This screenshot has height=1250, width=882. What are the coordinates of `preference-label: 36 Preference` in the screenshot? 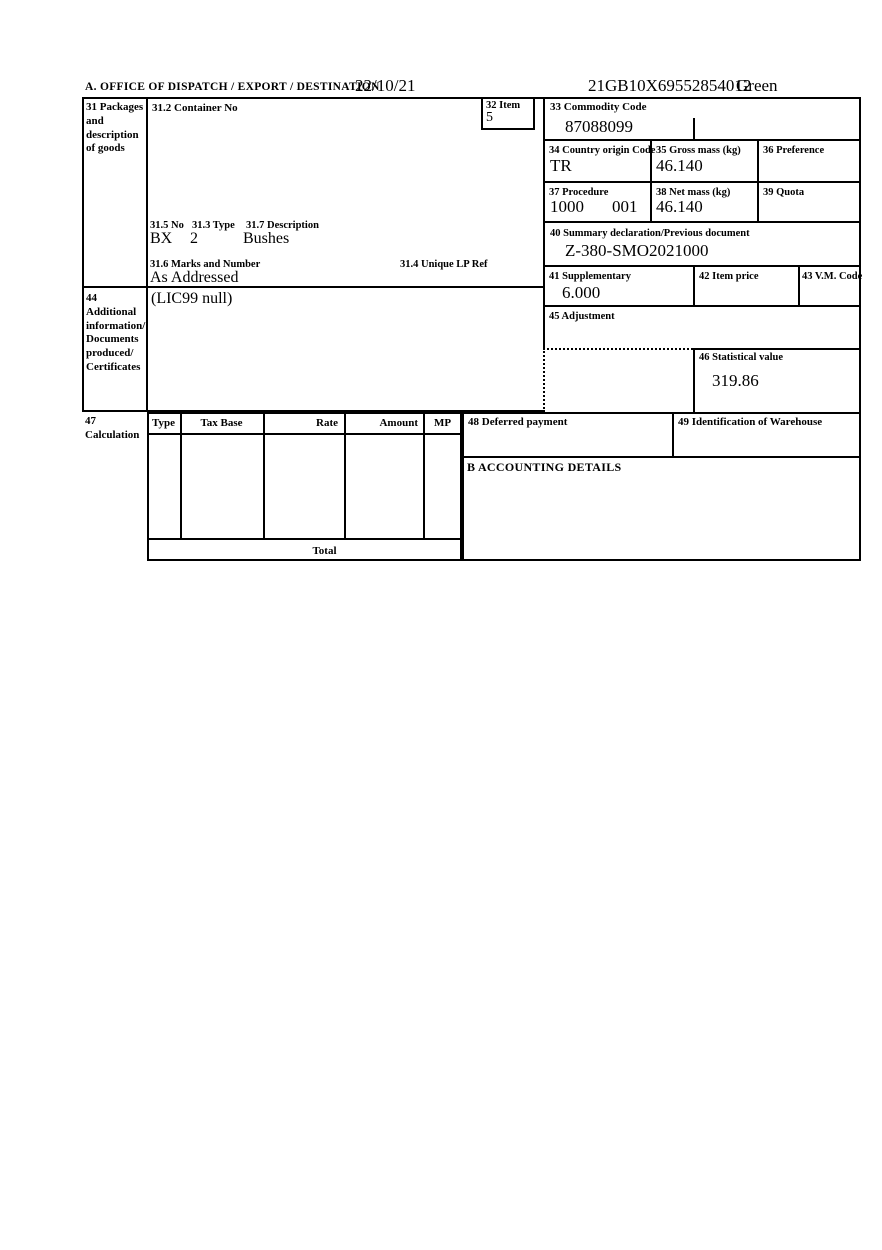 It's located at (794, 150).